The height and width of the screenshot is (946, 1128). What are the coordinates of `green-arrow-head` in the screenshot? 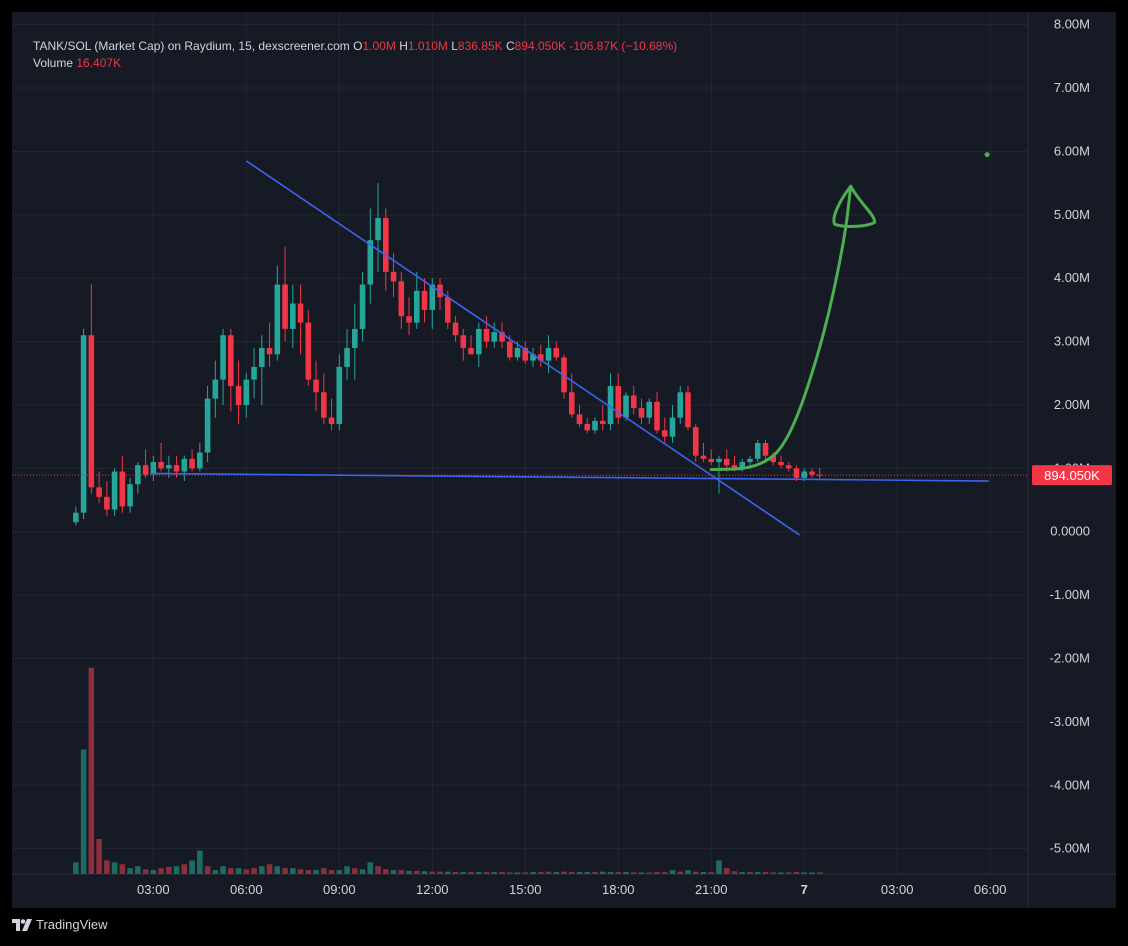 It's located at (854, 206).